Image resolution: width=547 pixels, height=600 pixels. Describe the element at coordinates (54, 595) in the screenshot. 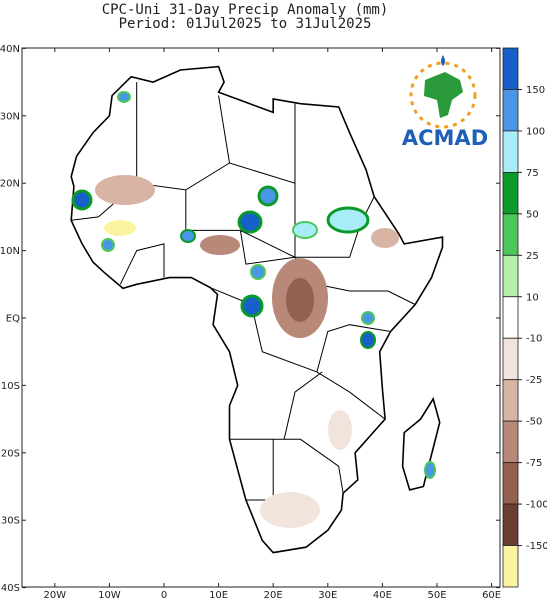

I see `lon-tick-label: 20W` at that location.